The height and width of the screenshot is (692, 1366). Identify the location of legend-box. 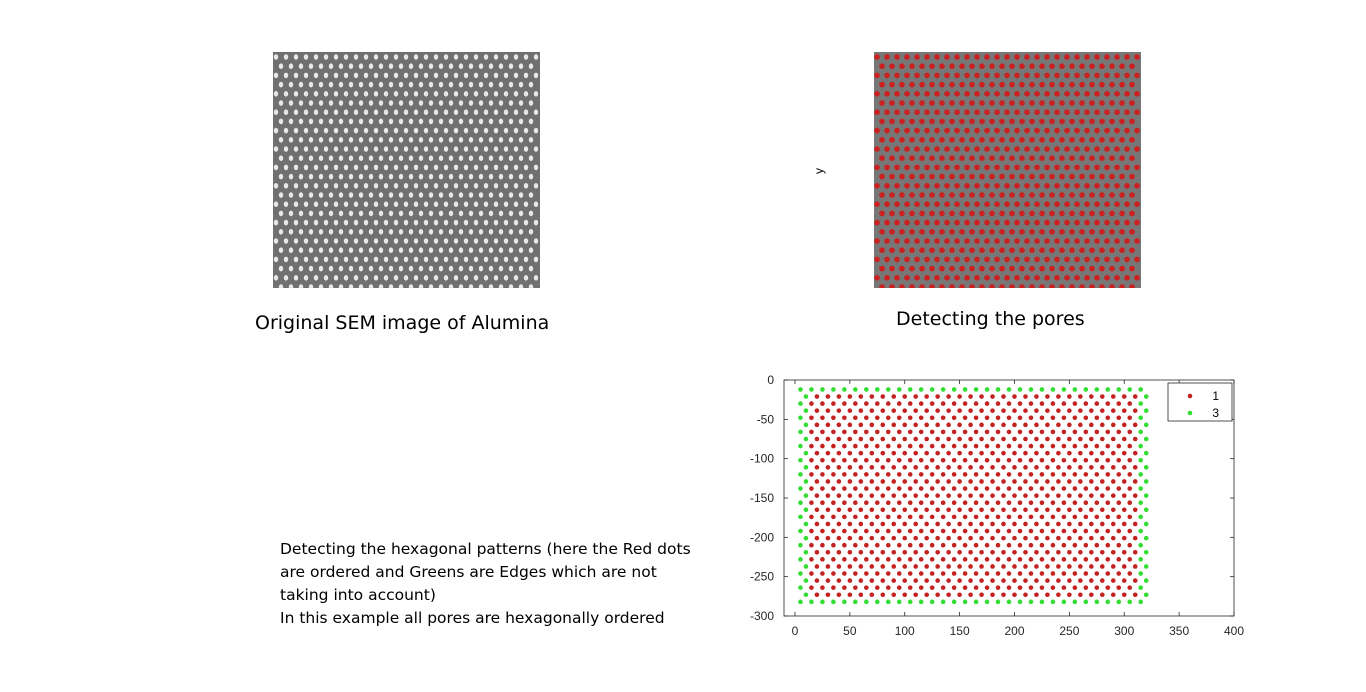
(1200, 402).